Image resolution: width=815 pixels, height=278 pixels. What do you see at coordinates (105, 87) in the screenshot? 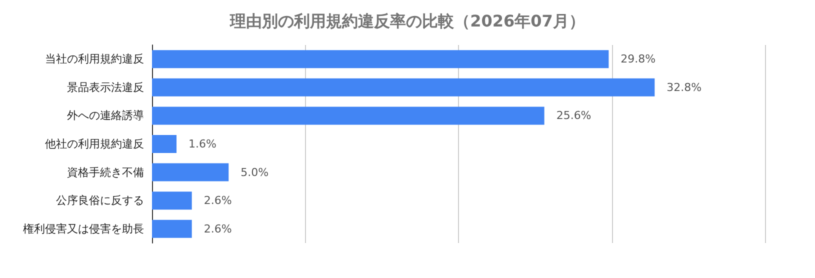
I see `y-tick-label: 景品表示法違反` at bounding box center [105, 87].